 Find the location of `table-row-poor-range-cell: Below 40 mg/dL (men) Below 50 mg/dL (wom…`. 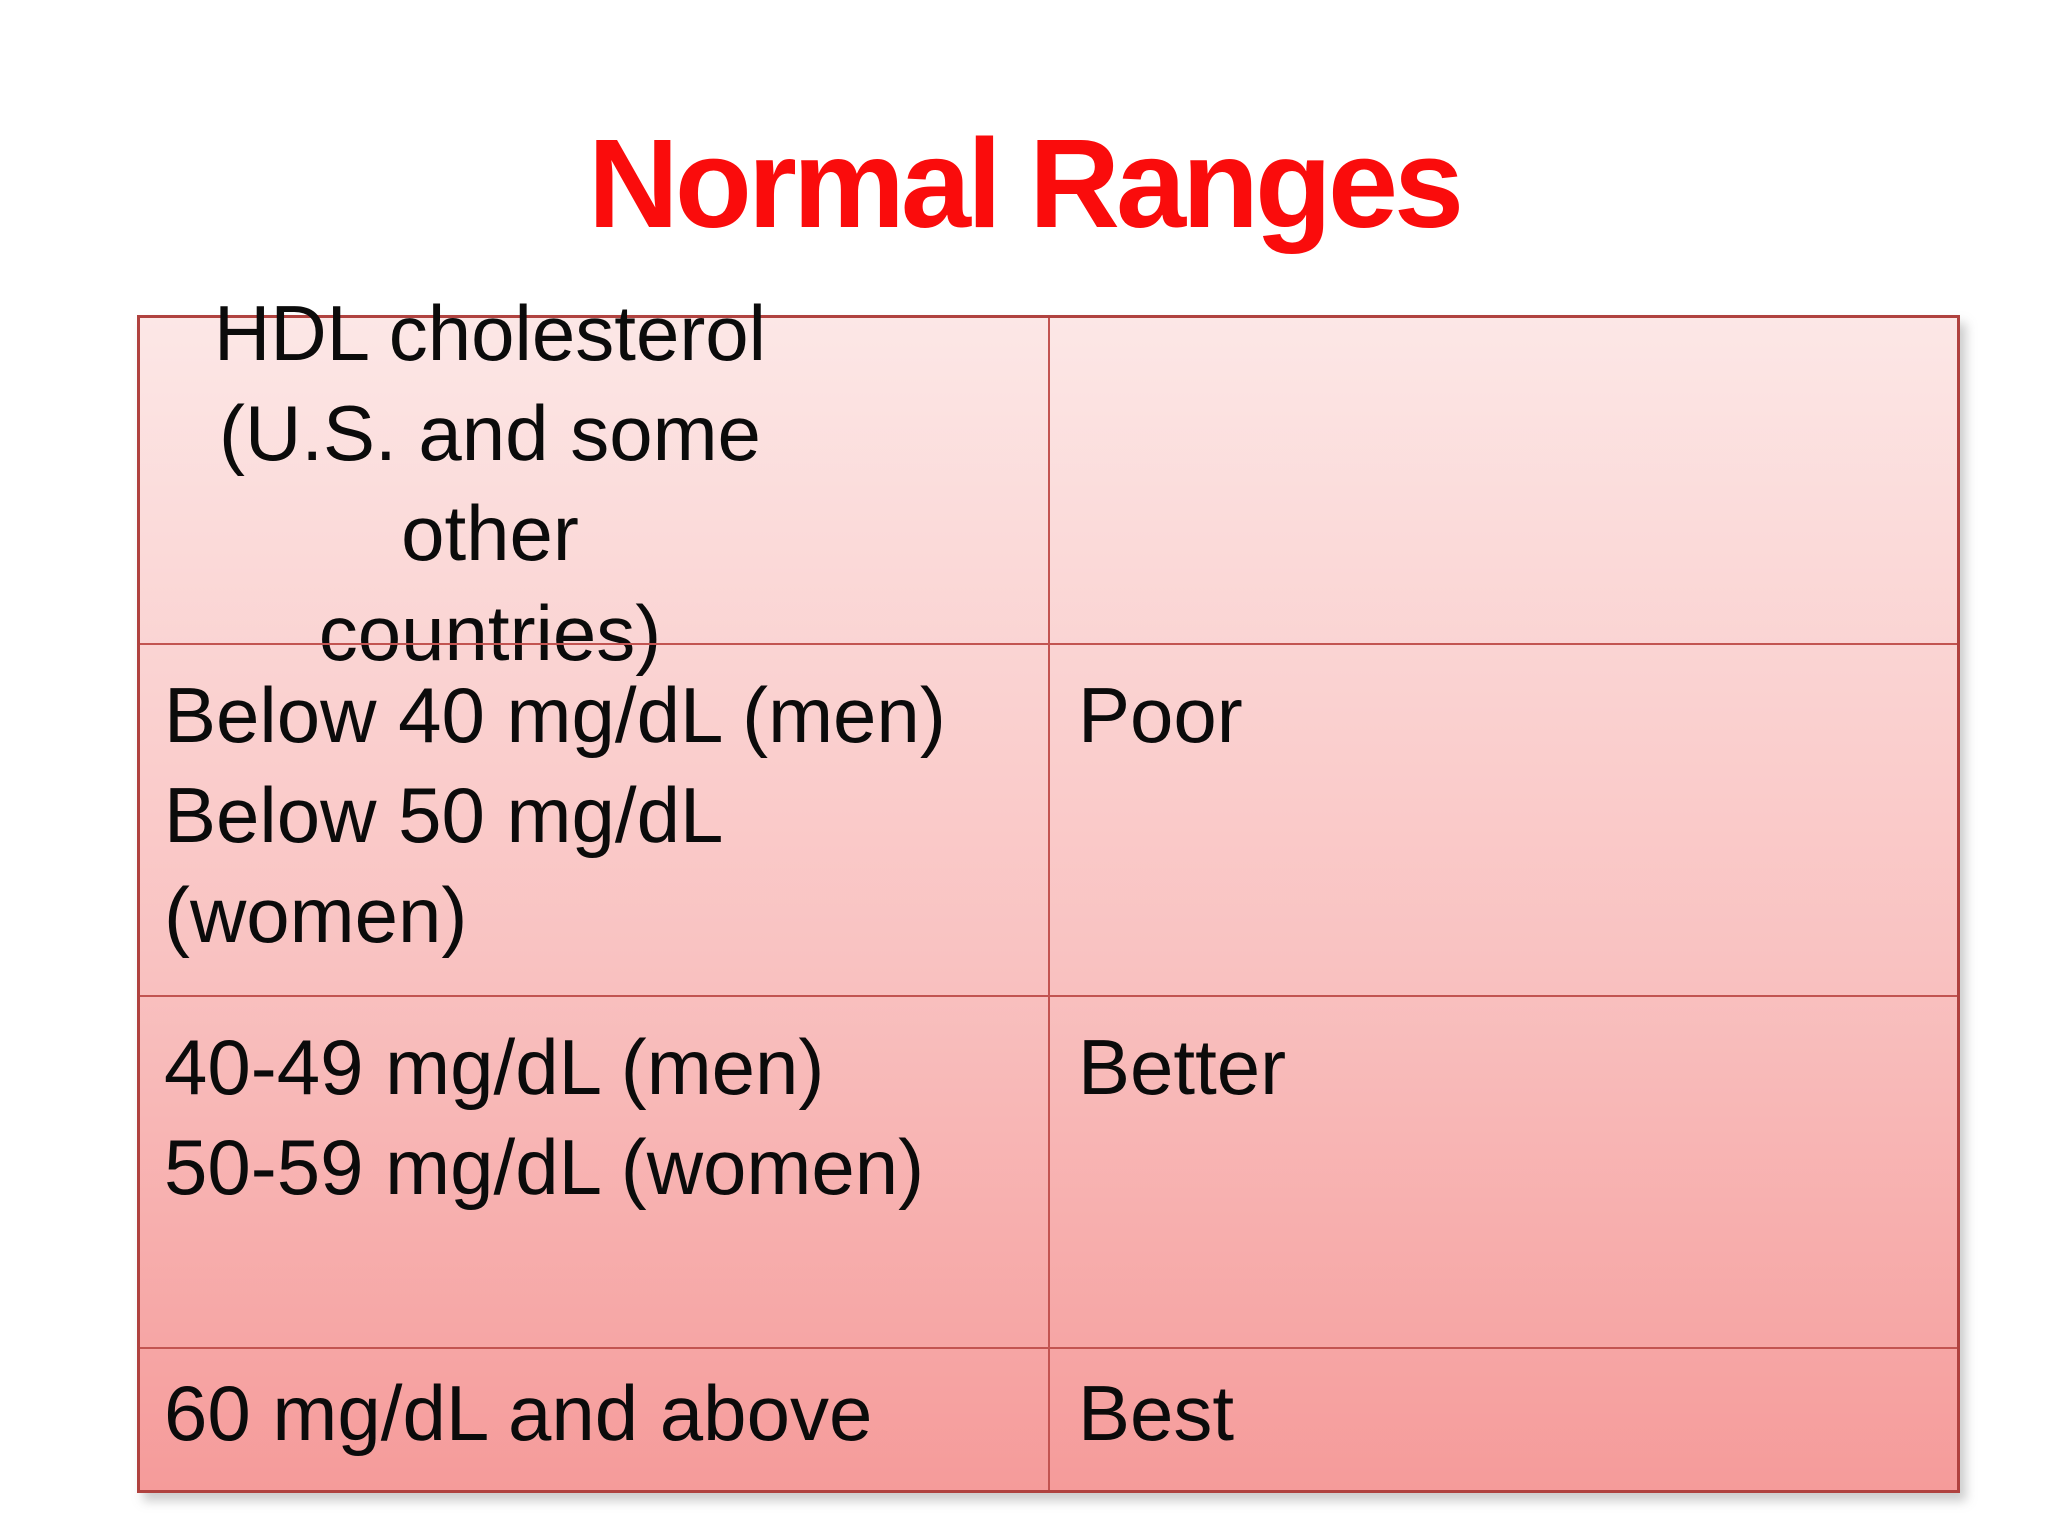

table-row-poor-range-cell: Below 40 mg/dL (men) Below 50 mg/dL (wom… is located at coordinates (594, 819).